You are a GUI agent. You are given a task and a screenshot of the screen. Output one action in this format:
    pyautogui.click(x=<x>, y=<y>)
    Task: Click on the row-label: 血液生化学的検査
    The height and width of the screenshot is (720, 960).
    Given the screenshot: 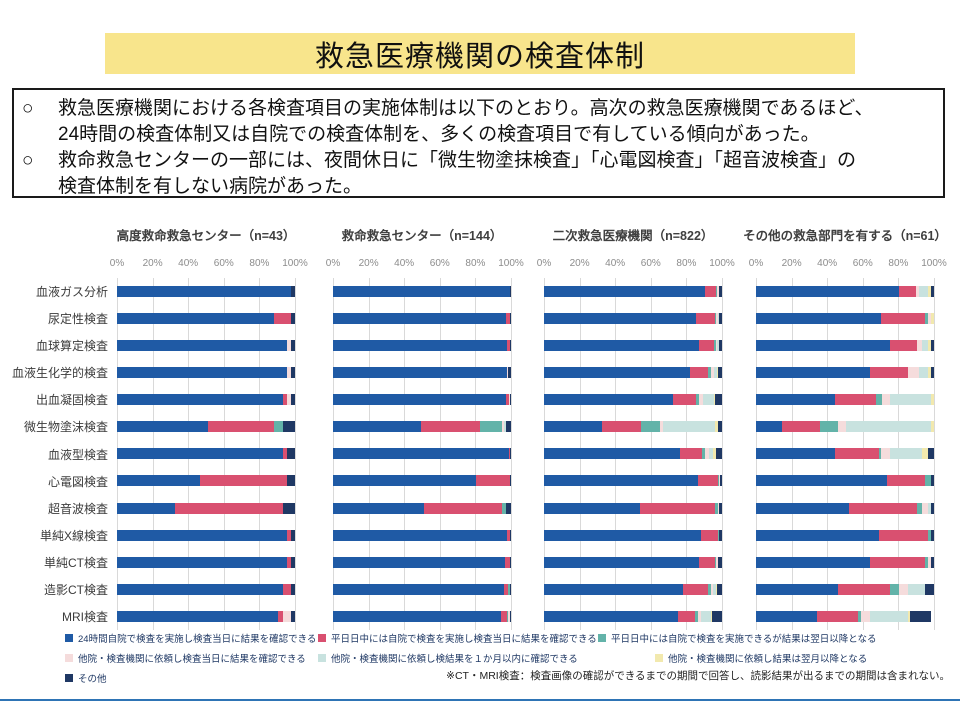 What is the action you would take?
    pyautogui.click(x=59, y=373)
    